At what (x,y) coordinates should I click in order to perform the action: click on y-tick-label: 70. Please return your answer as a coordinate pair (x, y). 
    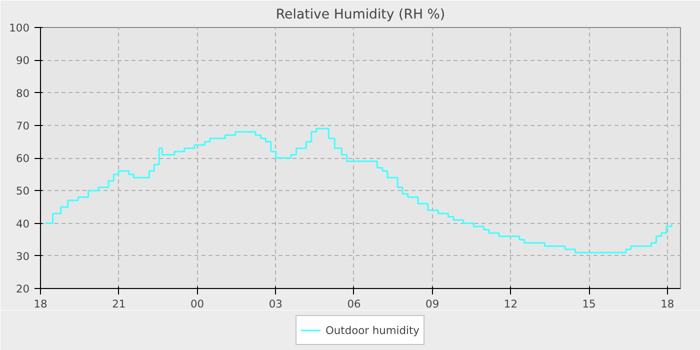
    Looking at the image, I should click on (23, 125).